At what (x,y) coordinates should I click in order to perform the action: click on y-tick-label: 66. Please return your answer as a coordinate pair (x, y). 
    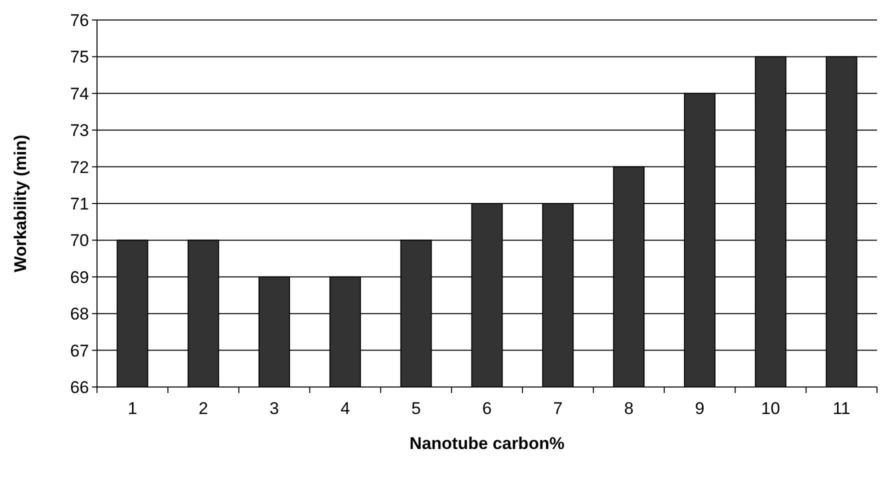
    Looking at the image, I should click on (79, 387).